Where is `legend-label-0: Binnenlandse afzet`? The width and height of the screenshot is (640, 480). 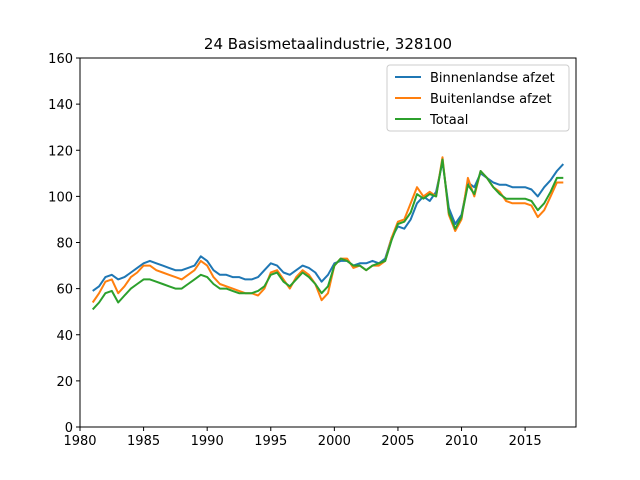
legend-label-0: Binnenlandse afzet is located at coordinates (492, 78).